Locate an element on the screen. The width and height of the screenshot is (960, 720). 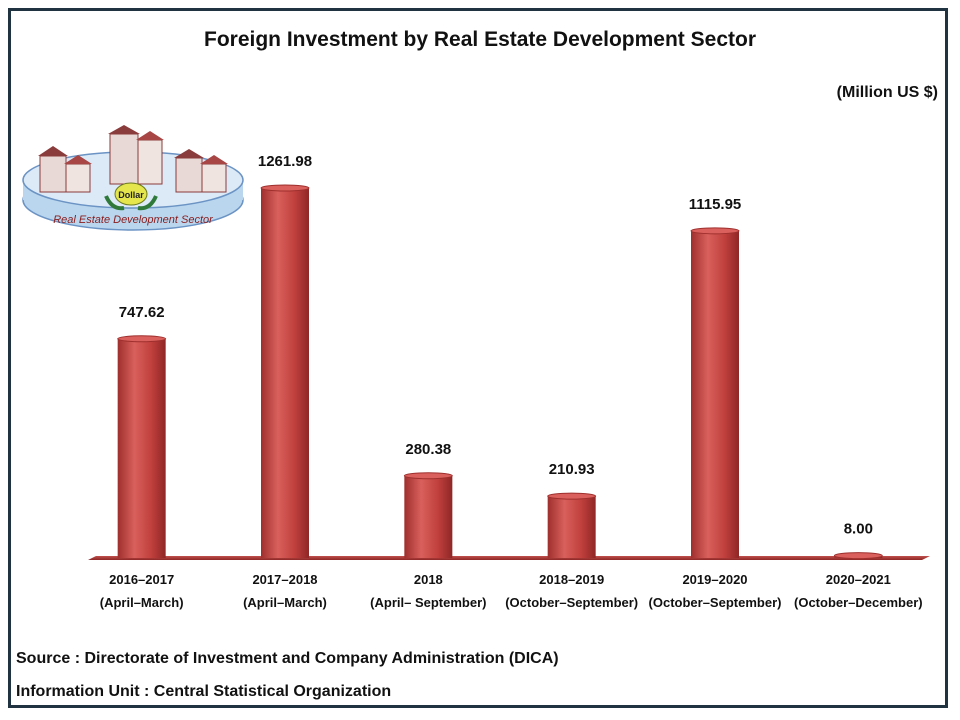
category-label-2-0: 2018 is located at coordinates (428, 579).